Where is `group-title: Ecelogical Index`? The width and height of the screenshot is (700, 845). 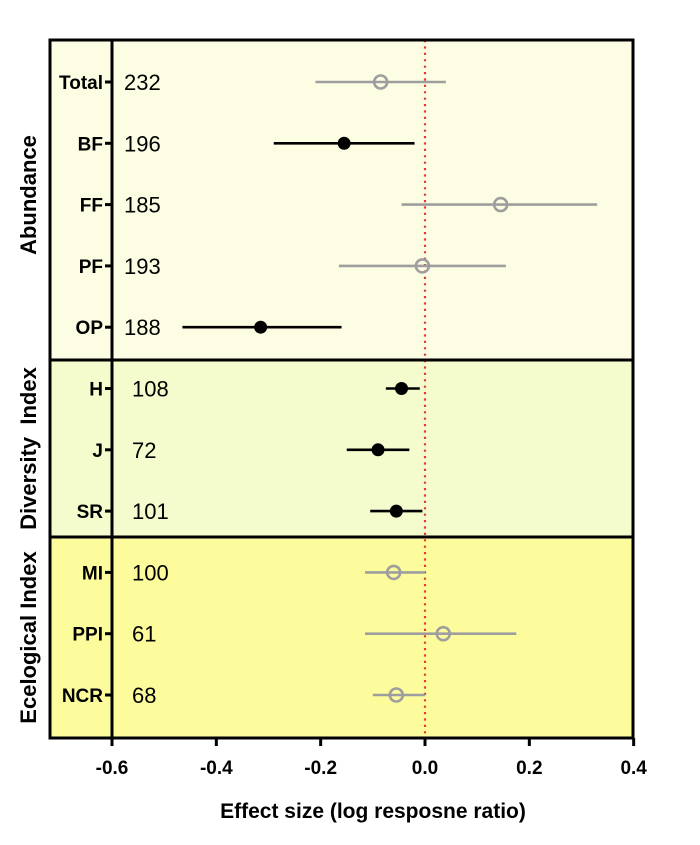 group-title: Ecelogical Index is located at coordinates (28, 637).